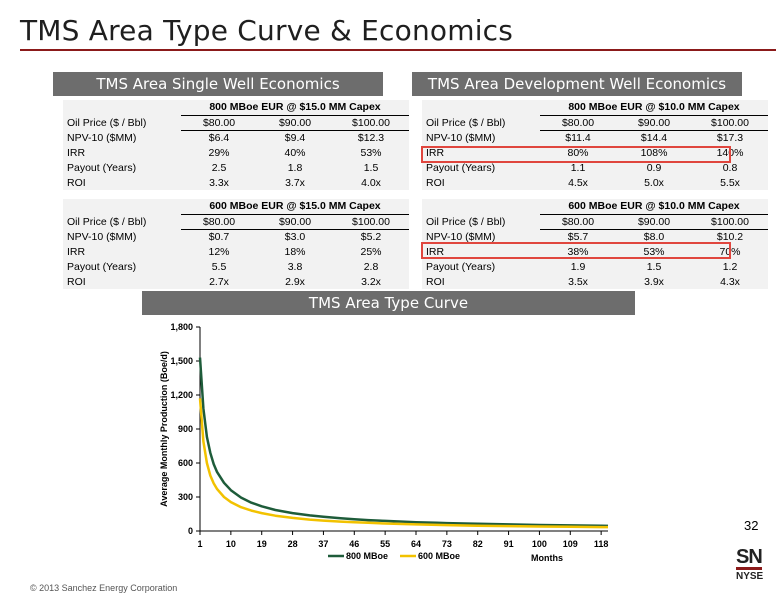 This screenshot has width=776, height=600. What do you see at coordinates (751, 525) in the screenshot?
I see `page-number: 32` at bounding box center [751, 525].